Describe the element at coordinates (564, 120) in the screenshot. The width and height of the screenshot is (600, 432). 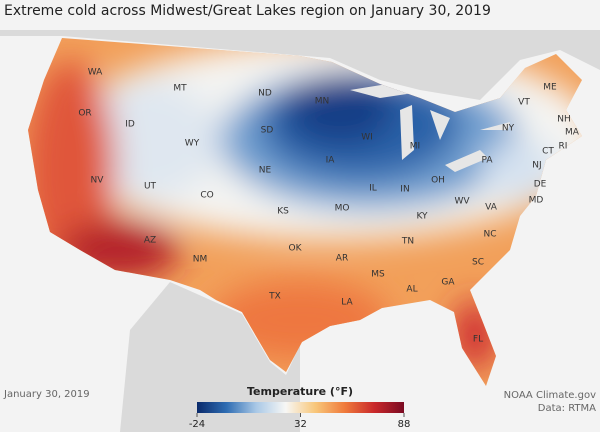
I see `state-label: NH` at that location.